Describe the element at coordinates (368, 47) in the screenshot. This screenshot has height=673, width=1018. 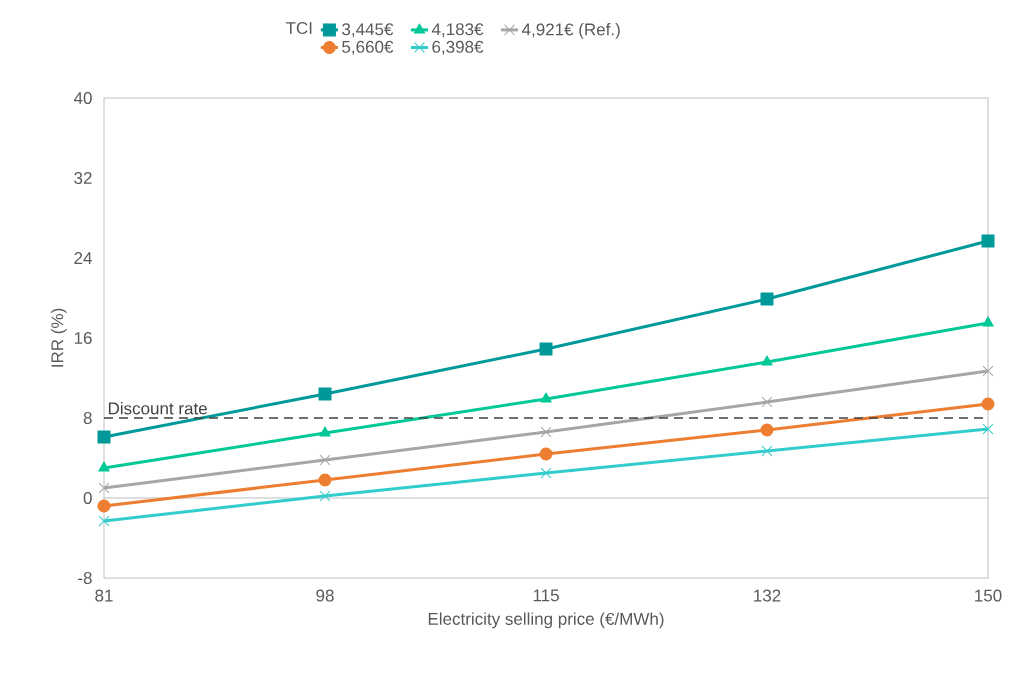
I see `legend-label: 5,660€` at that location.